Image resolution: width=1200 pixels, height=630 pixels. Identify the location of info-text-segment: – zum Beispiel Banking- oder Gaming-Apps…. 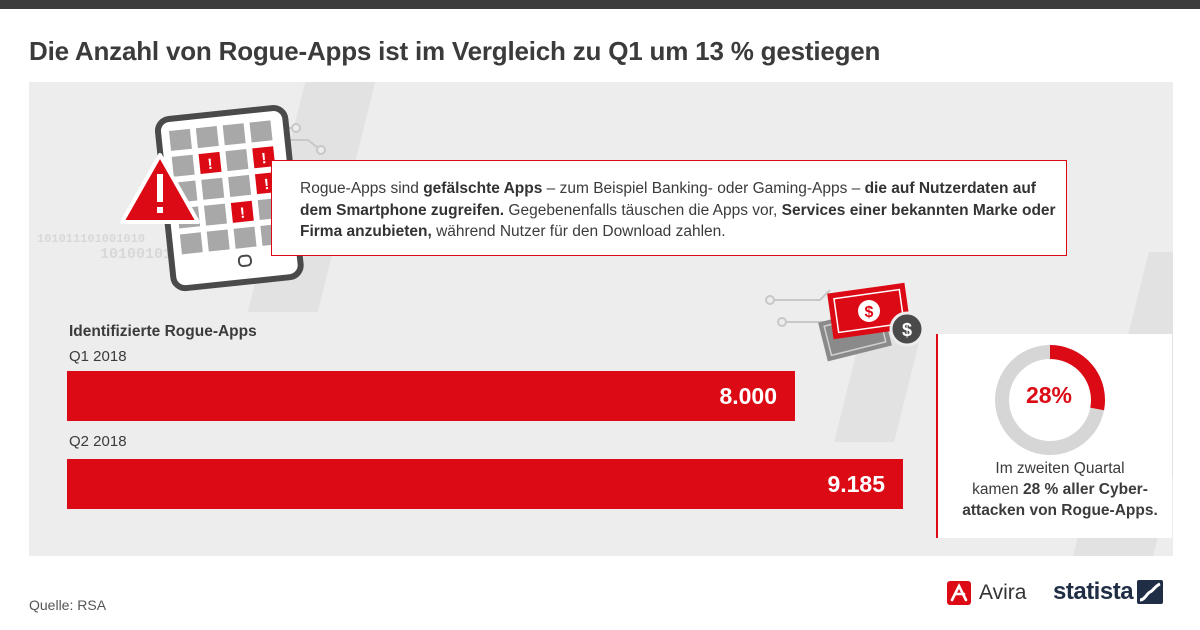
(703, 188).